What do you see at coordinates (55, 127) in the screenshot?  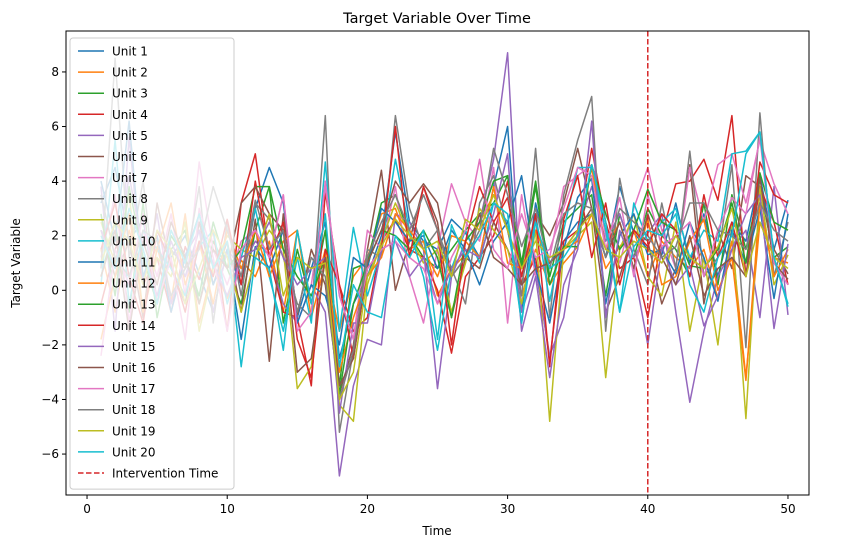 I see `y-tick-label: 6` at bounding box center [55, 127].